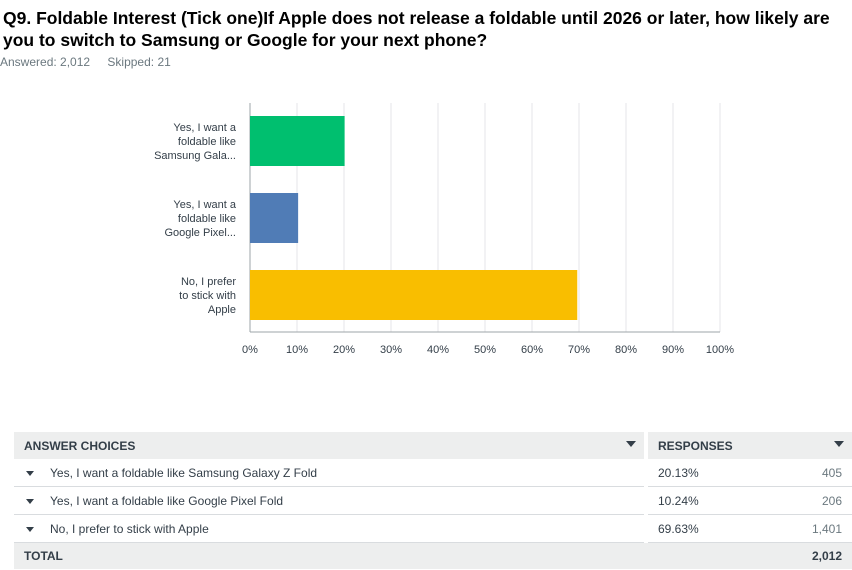  Describe the element at coordinates (485, 350) in the screenshot. I see `x-tick-label: 50%` at that location.